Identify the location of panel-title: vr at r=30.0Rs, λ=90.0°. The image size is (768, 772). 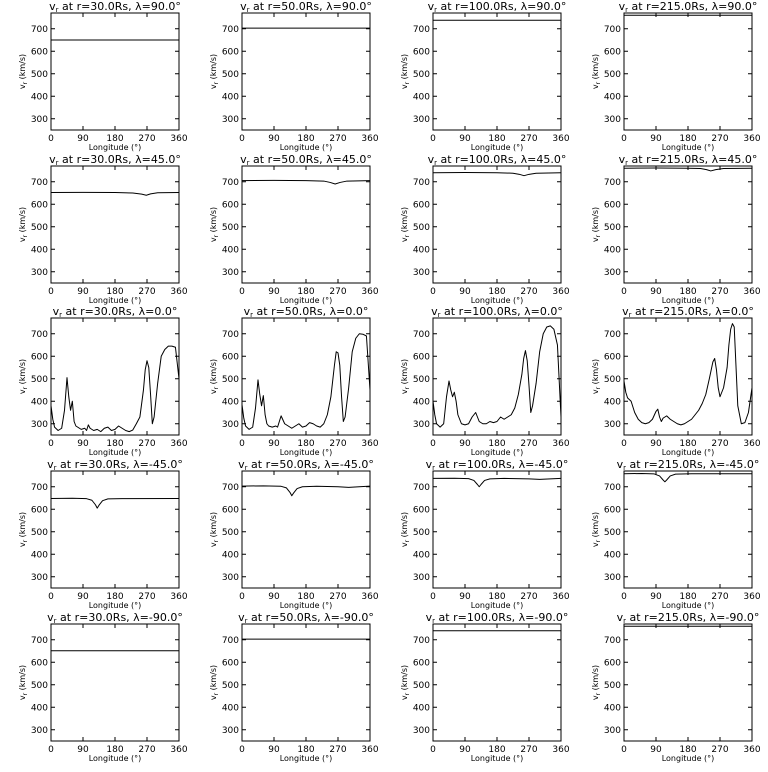
(115, 7).